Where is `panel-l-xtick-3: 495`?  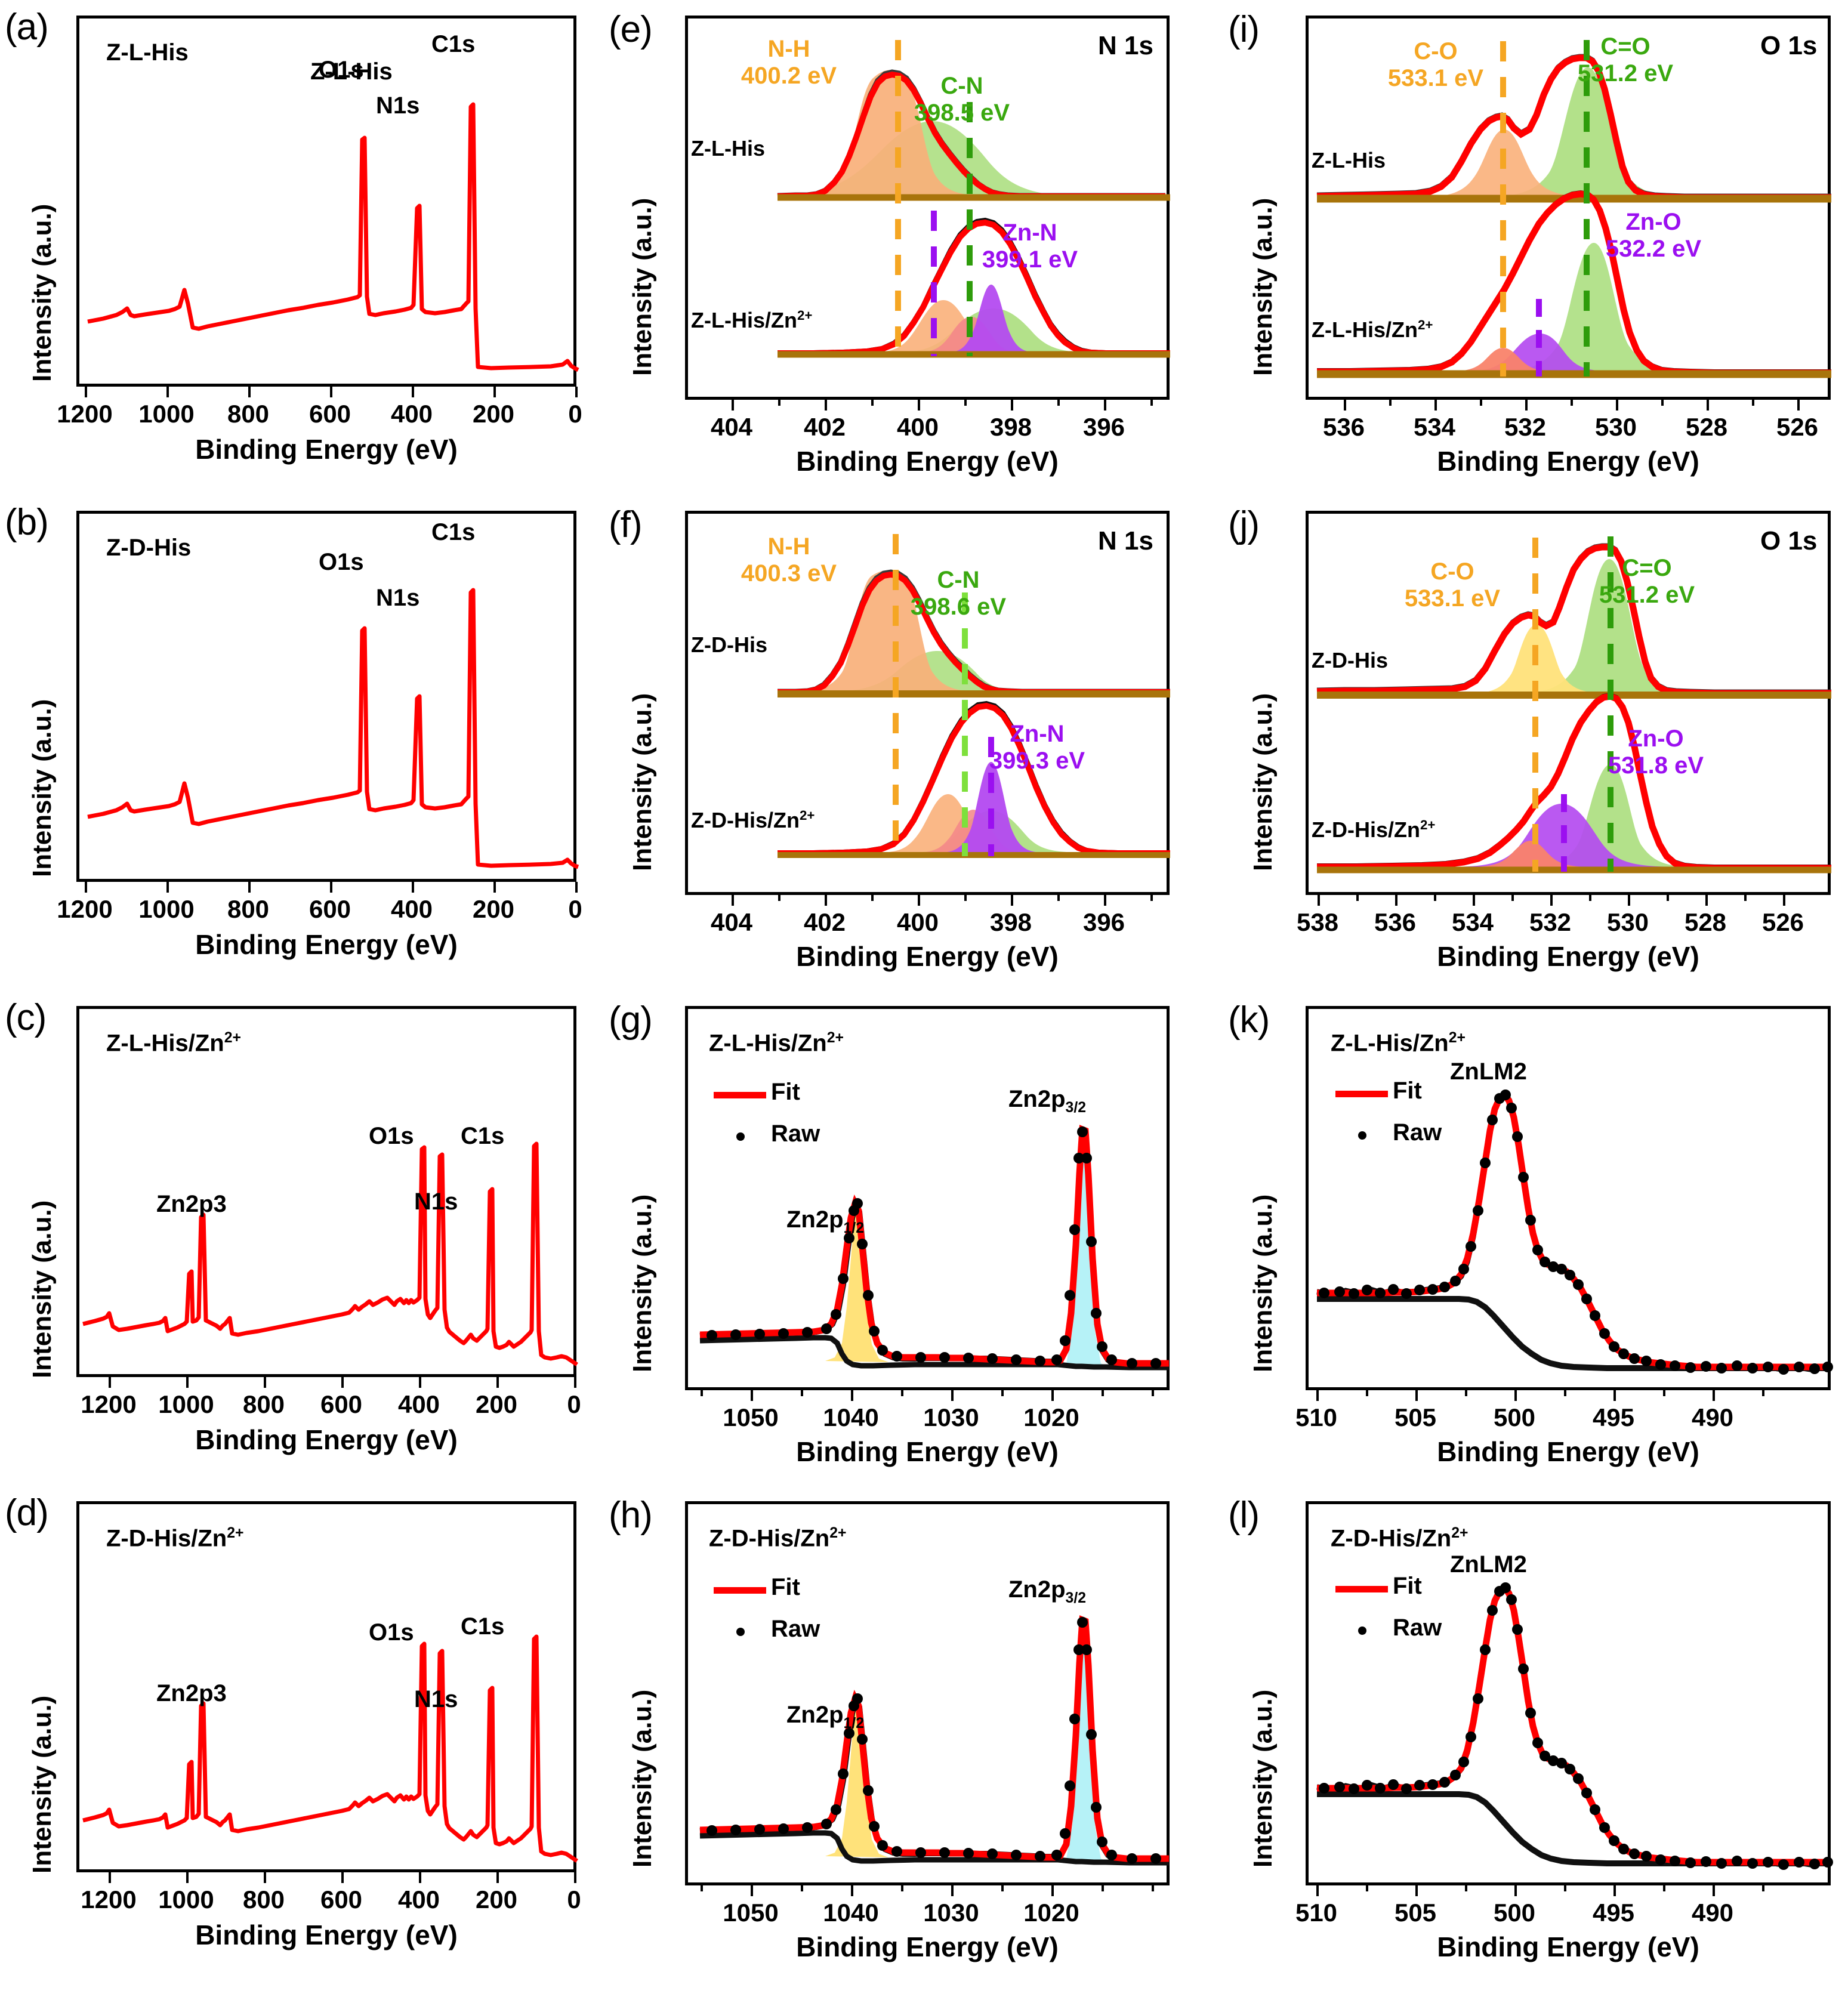
panel-l-xtick-3: 495 is located at coordinates (1614, 1913).